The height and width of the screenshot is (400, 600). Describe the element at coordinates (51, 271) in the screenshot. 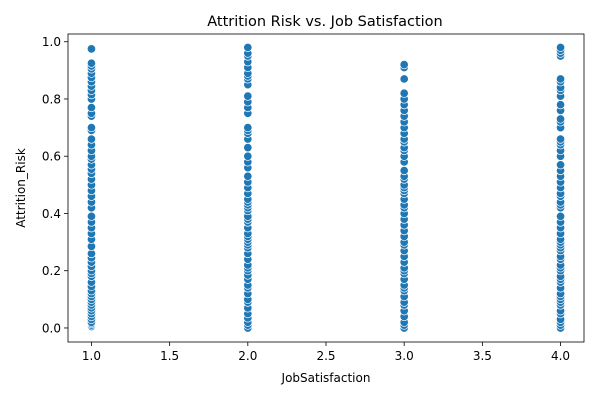

I see `y-tick-label: 0.2` at that location.